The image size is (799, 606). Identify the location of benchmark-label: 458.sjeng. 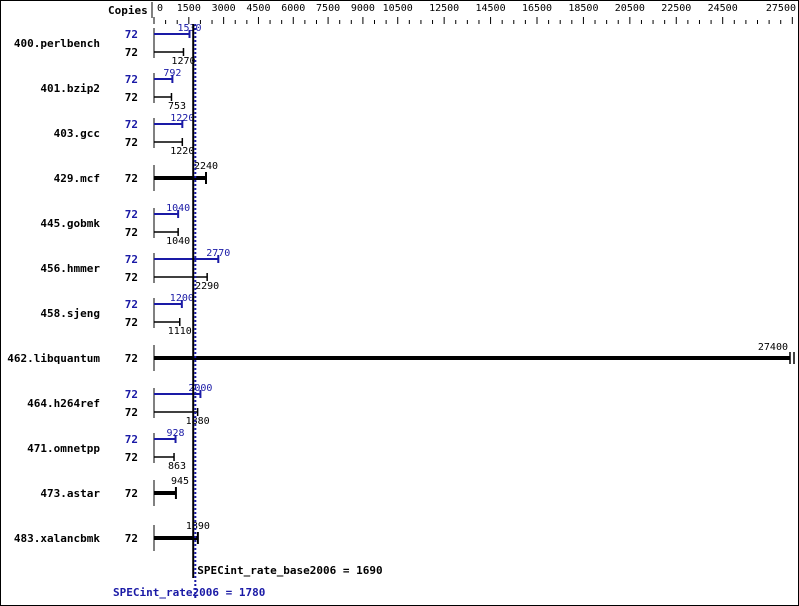
(70, 313).